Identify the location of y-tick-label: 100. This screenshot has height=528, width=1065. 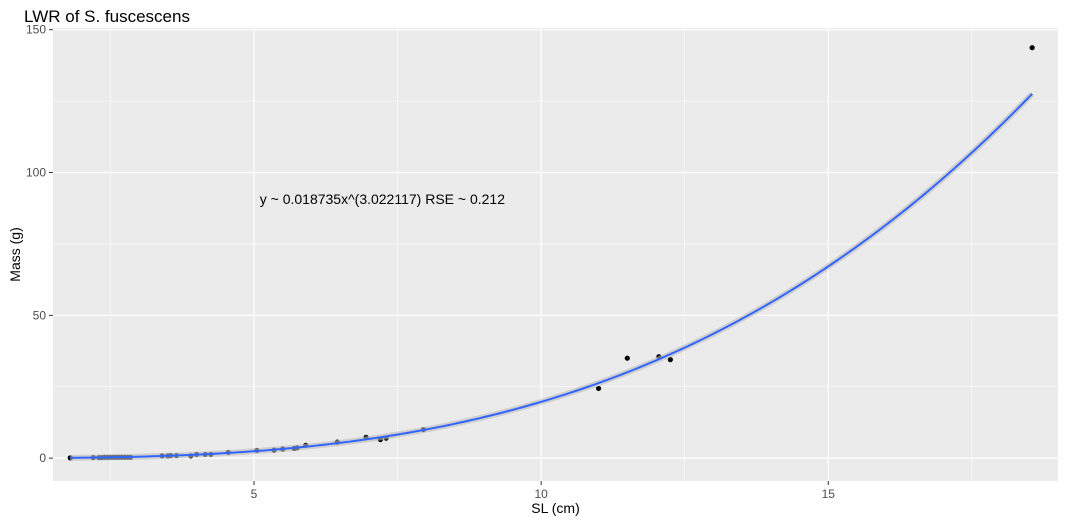
(36, 173).